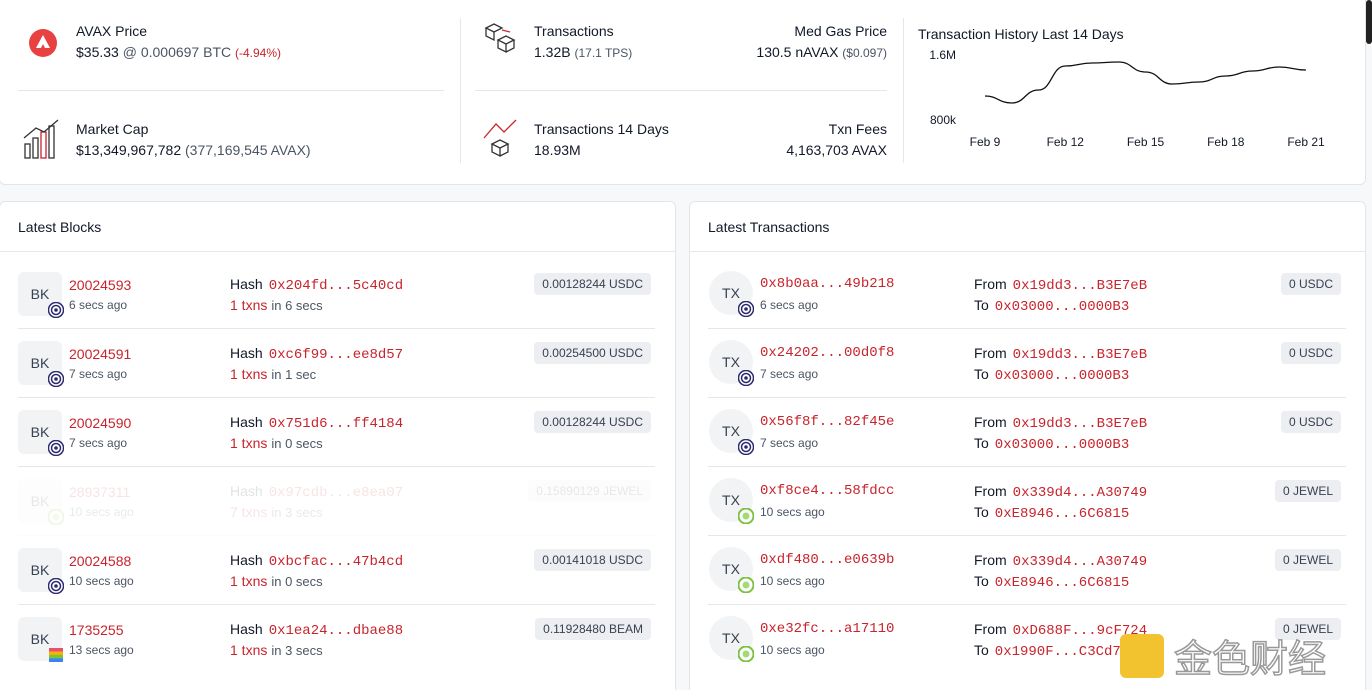  Describe the element at coordinates (336, 286) in the screenshot. I see `block-hash: 0x204fd...5c40cd` at that location.